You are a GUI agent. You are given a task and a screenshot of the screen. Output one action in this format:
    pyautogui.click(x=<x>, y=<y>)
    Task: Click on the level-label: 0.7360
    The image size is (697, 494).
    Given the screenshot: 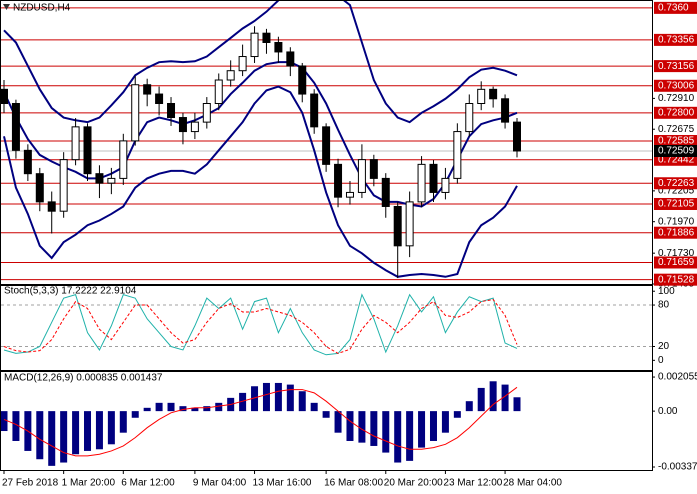 What is the action you would take?
    pyautogui.click(x=673, y=8)
    